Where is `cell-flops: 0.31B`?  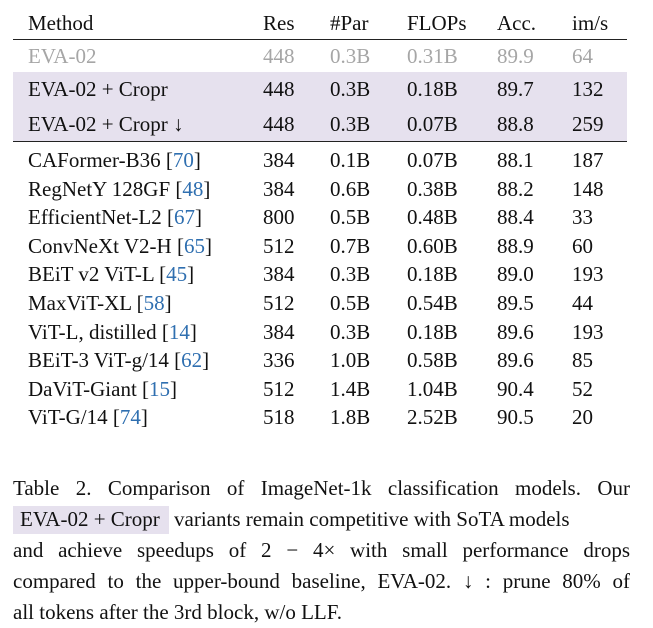 cell-flops: 0.31B is located at coordinates (432, 56).